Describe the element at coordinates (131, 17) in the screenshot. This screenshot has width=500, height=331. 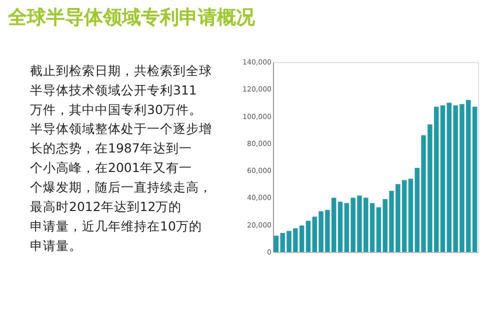
I see `text: 全球半导体领域专利申请概况` at that location.